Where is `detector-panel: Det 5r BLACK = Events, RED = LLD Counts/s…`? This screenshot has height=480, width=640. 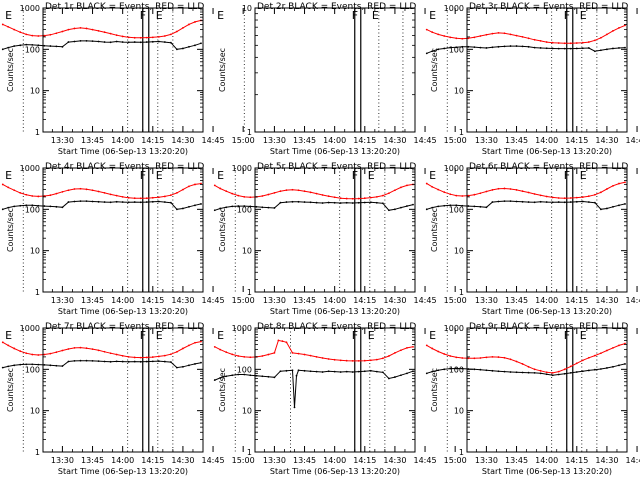 detector-panel: Det 5r BLACK = Events, RED = LLD Counts/s… is located at coordinates (340, 239).